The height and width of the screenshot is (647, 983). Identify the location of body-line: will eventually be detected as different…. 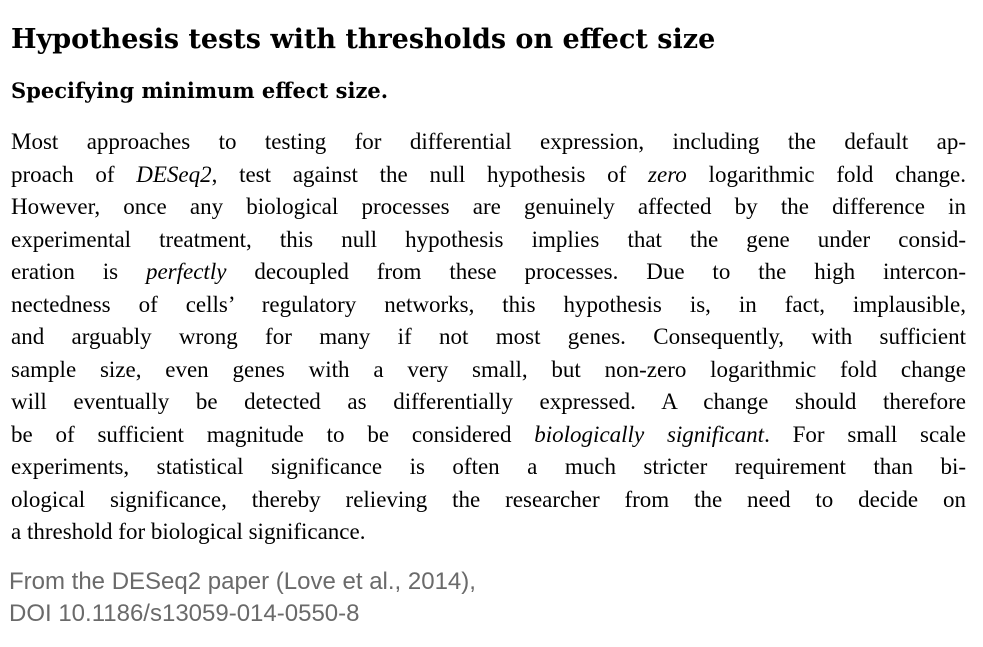
(488, 402).